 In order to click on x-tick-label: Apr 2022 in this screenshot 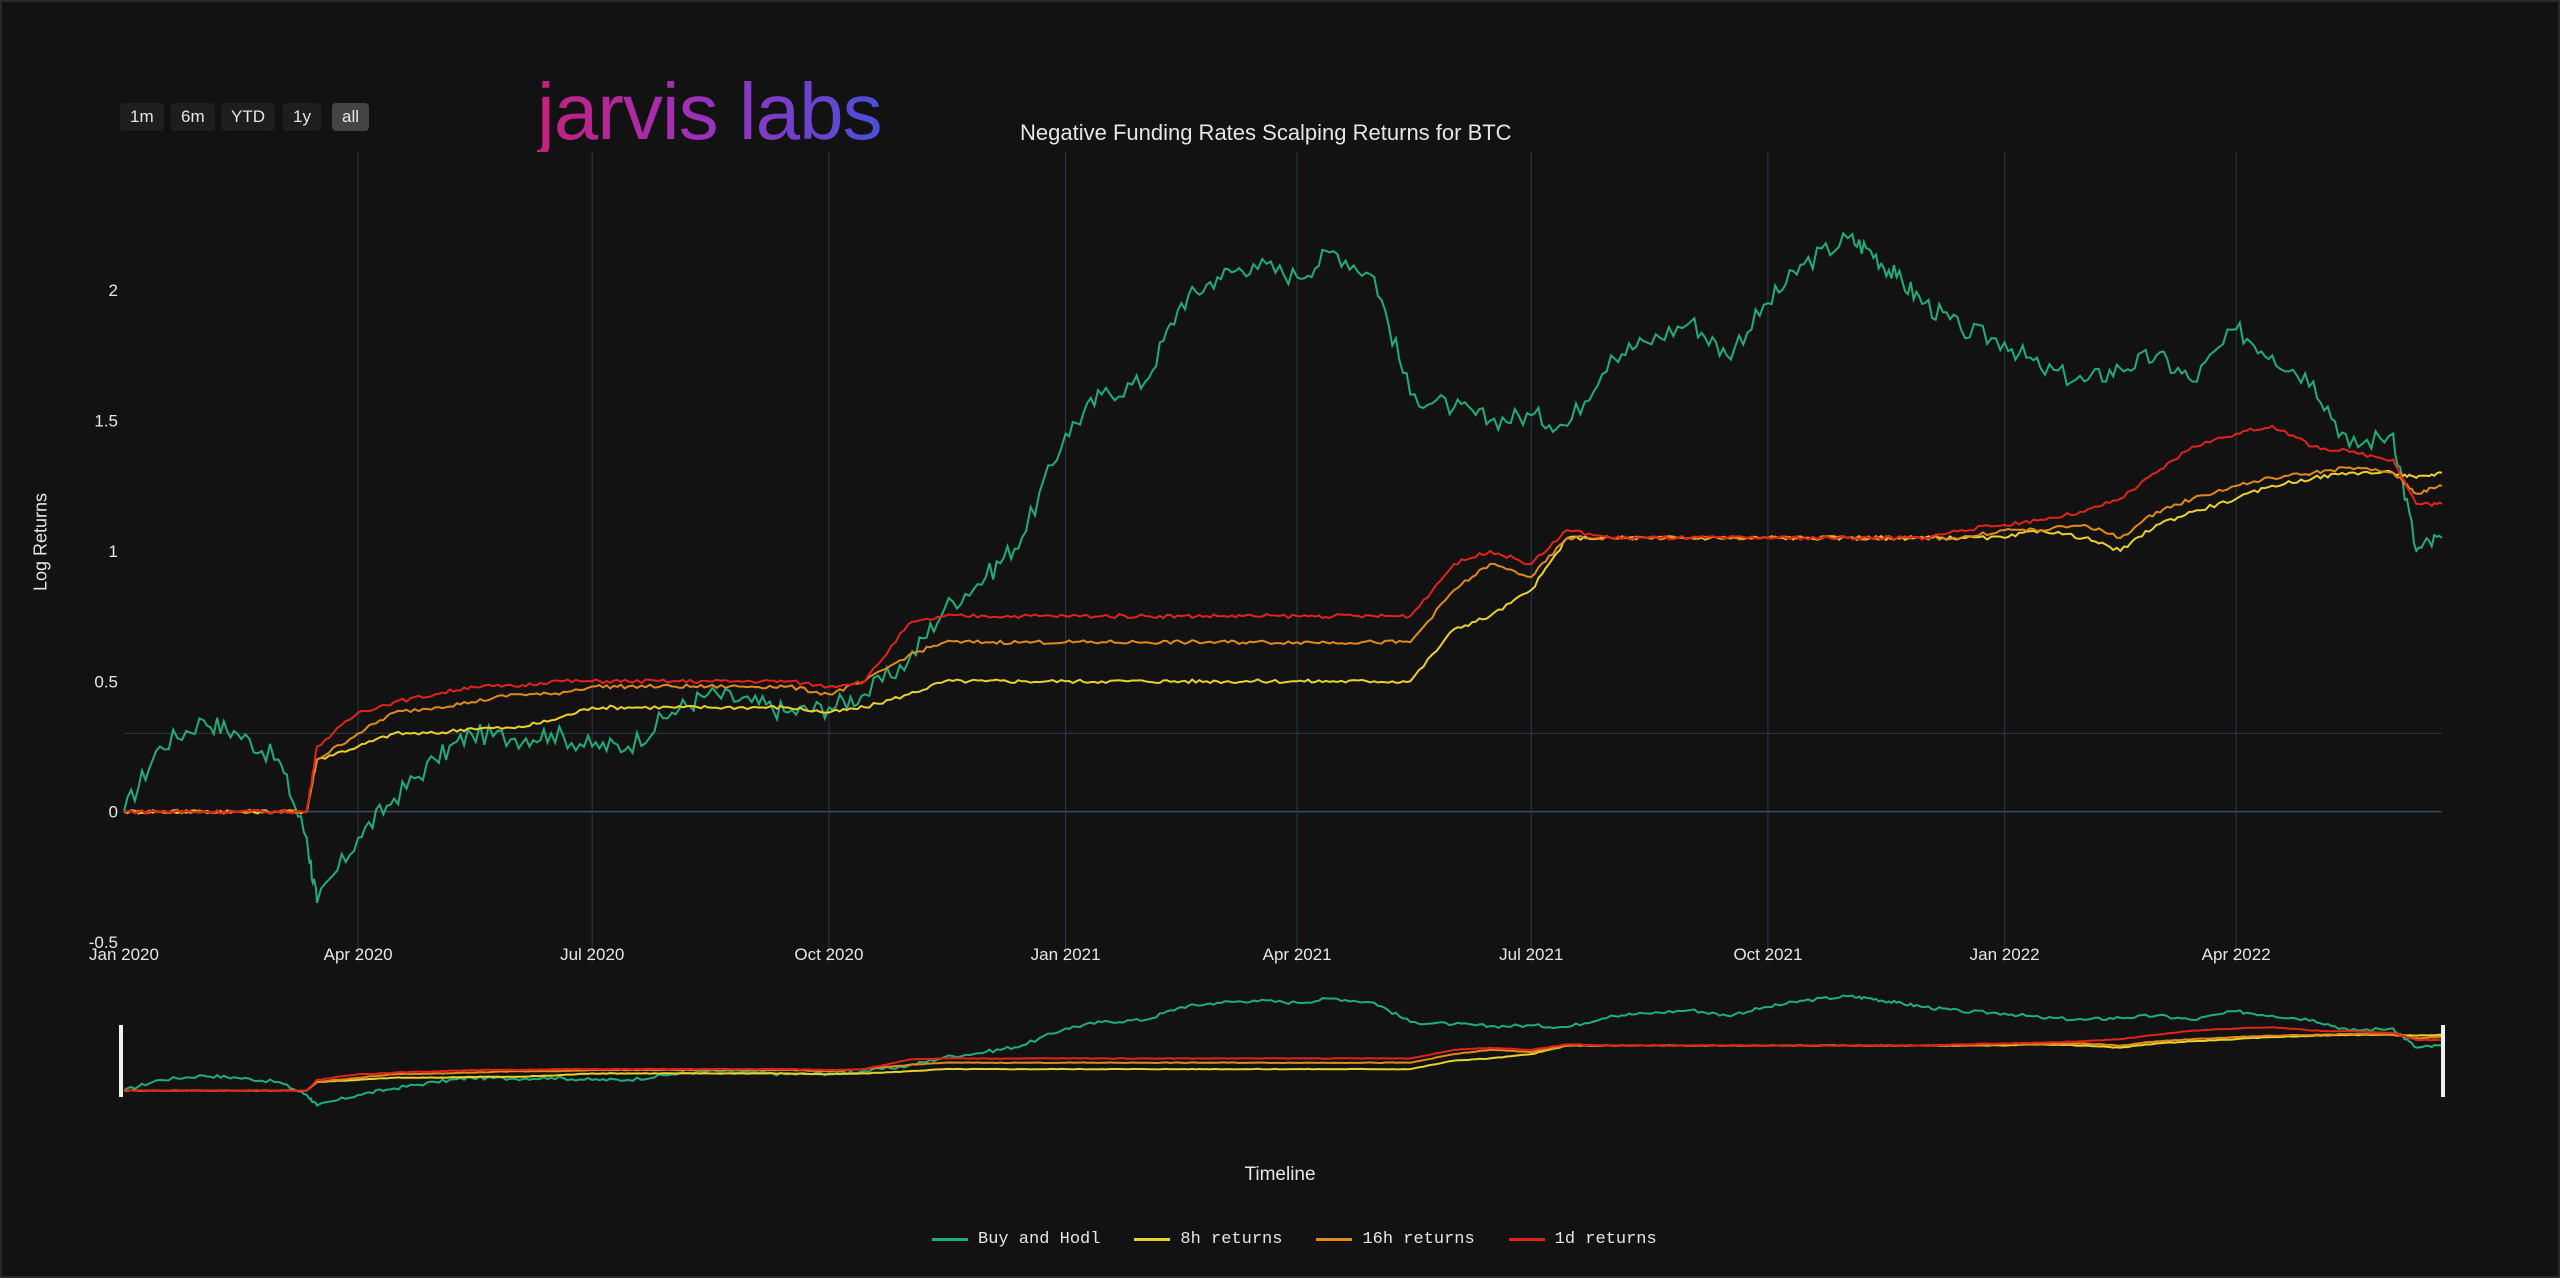, I will do `click(2236, 954)`.